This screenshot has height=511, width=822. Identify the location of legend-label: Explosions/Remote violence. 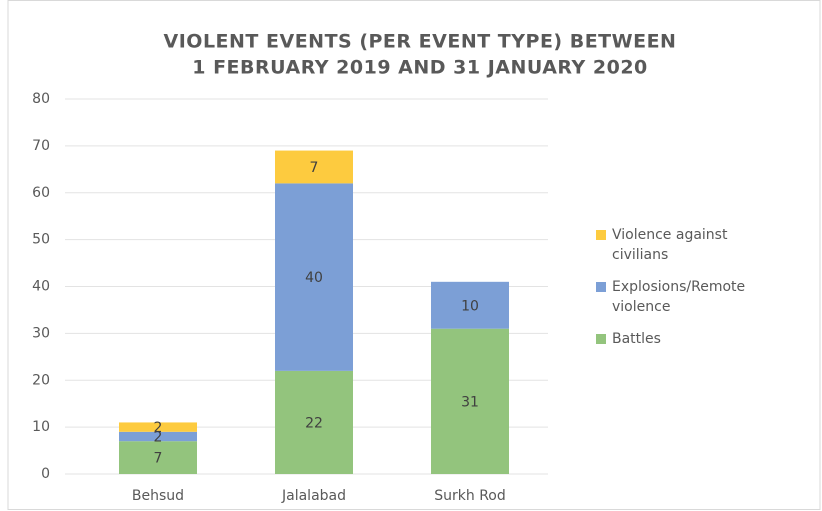
(678, 297).